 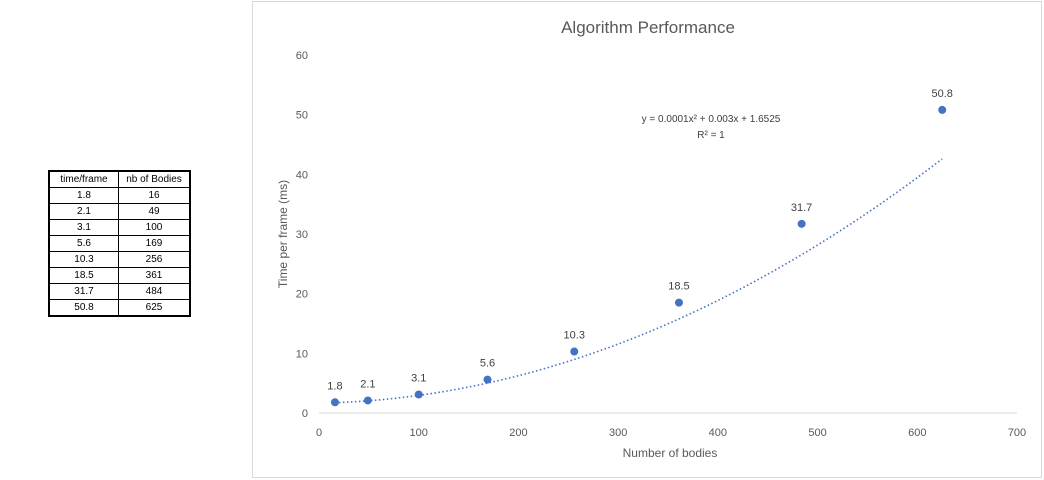 What do you see at coordinates (302, 116) in the screenshot?
I see `y-tick-label: 50` at bounding box center [302, 116].